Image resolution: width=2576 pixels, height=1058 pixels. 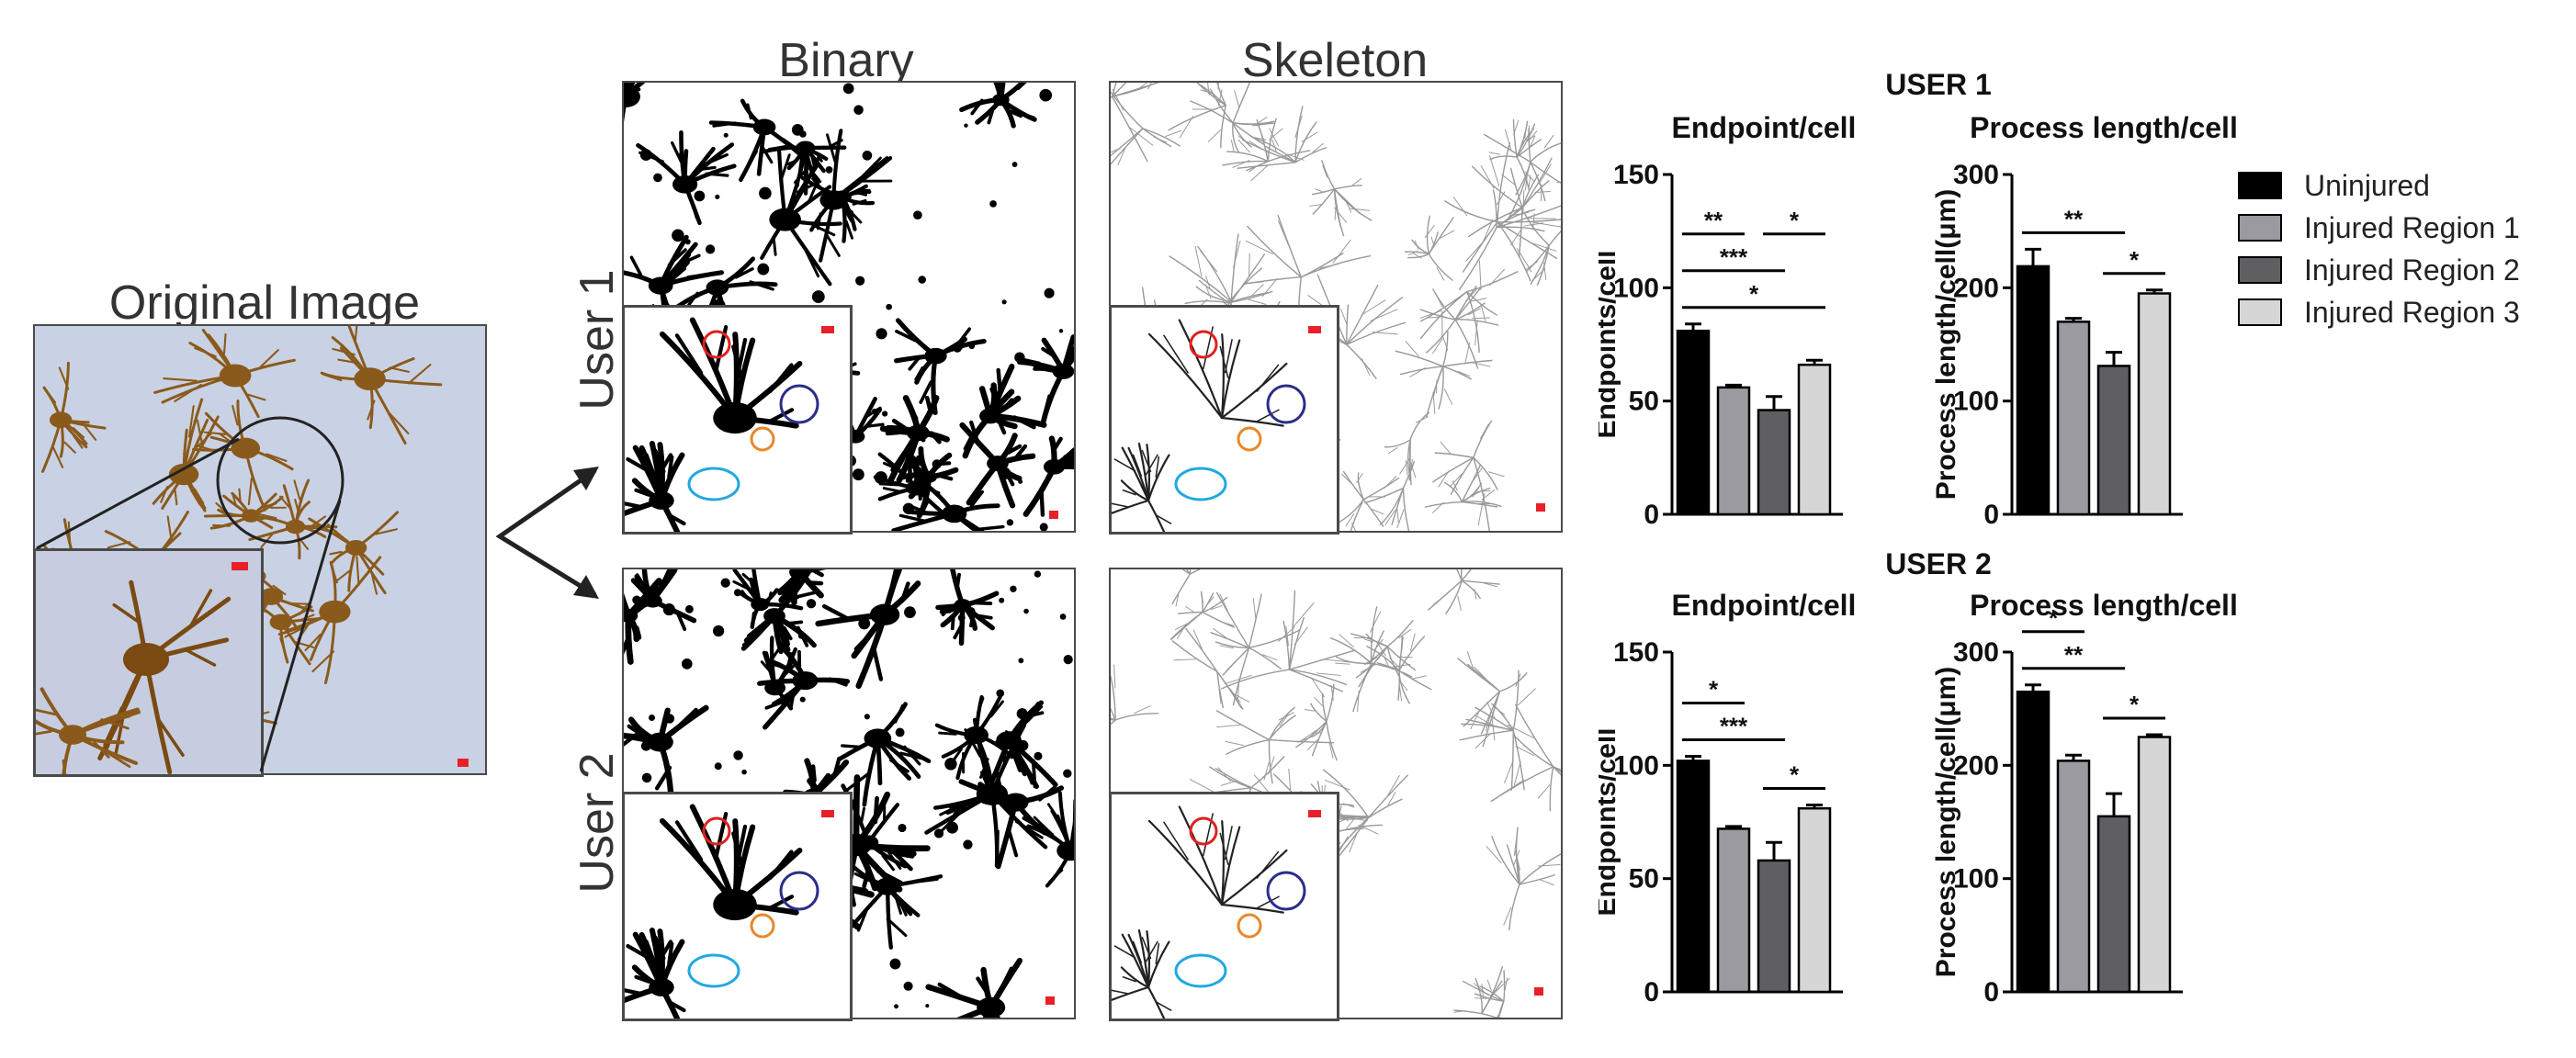 What do you see at coordinates (1946, 822) in the screenshot?
I see `y-axis-label: Process length/cell(μm)` at bounding box center [1946, 822].